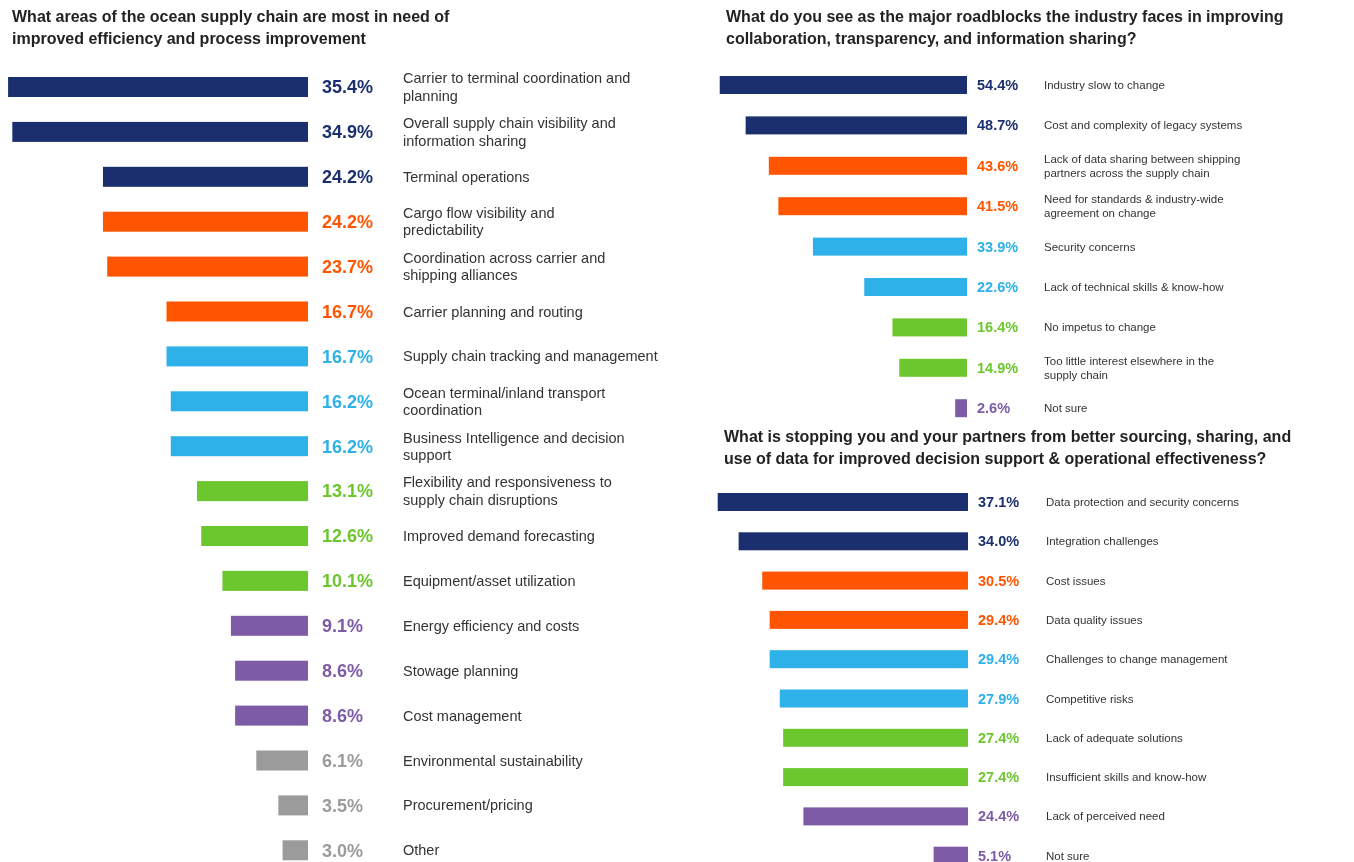  I want to click on category-label: Terminal operations, so click(466, 176).